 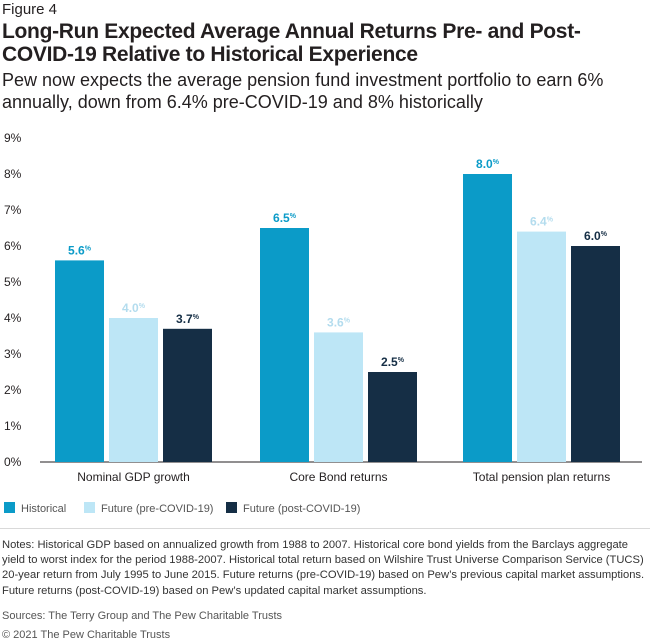 What do you see at coordinates (596, 236) in the screenshot?
I see `bar-value-label: 6.0%` at bounding box center [596, 236].